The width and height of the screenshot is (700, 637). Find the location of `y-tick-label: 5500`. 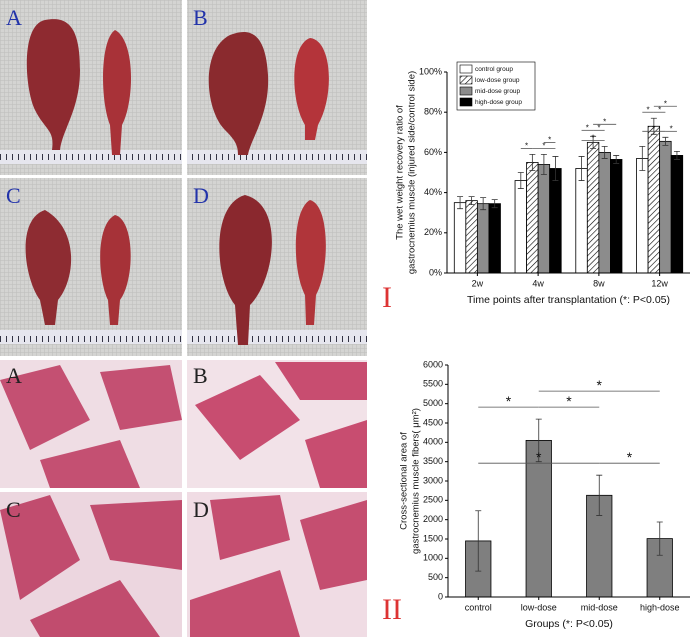

y-tick-label: 5500 is located at coordinates (433, 384).